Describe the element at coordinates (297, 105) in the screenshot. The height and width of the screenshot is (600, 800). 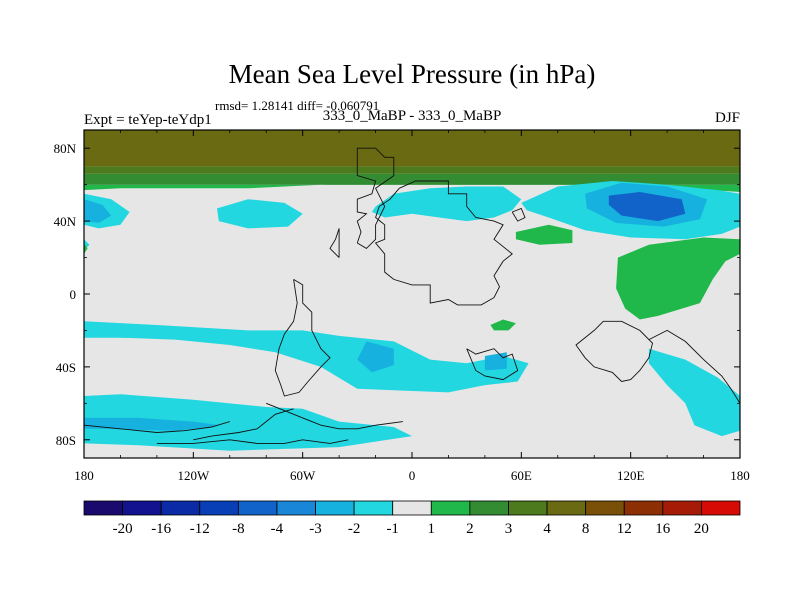
I see `stats-label: rmsd= 1.28141 diff= -0.060791` at that location.